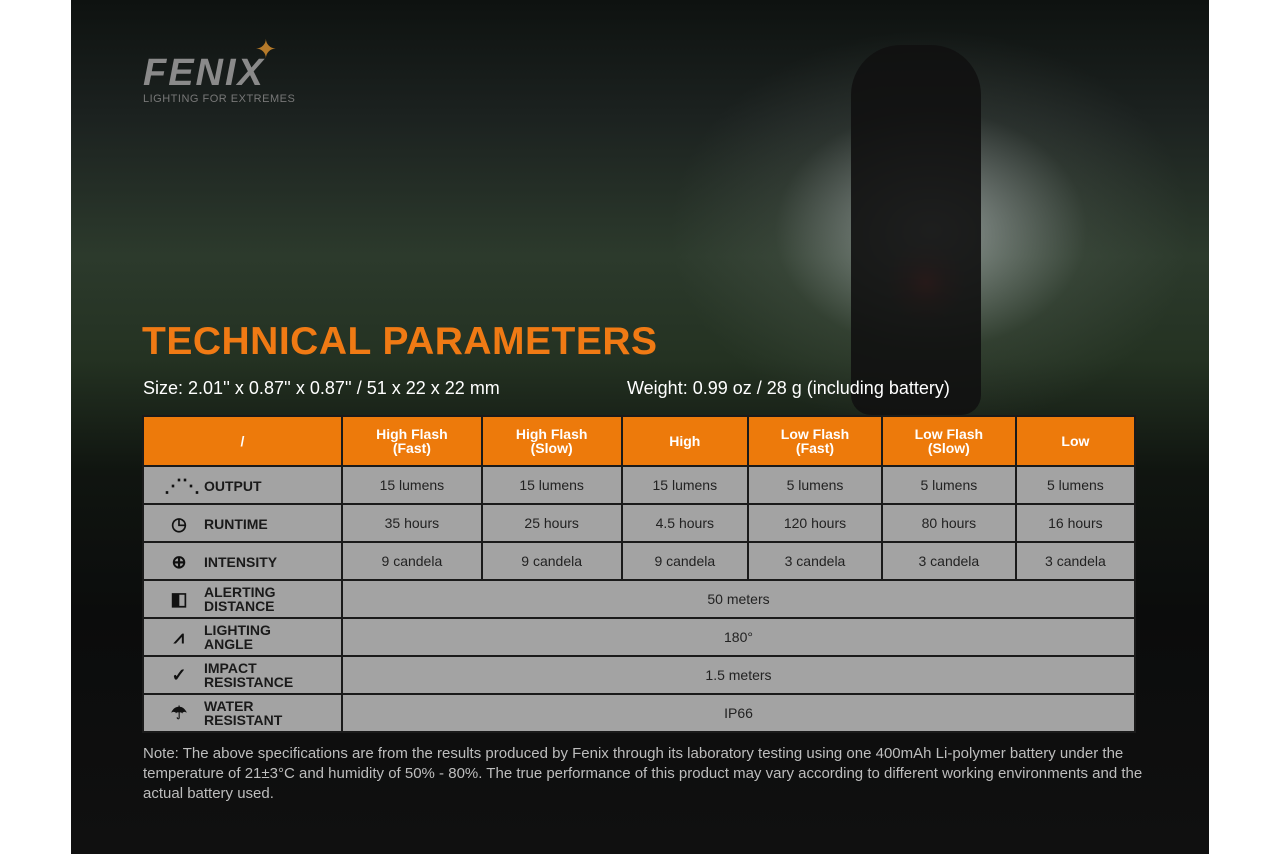  I want to click on table-cell: 50 meters, so click(738, 599).